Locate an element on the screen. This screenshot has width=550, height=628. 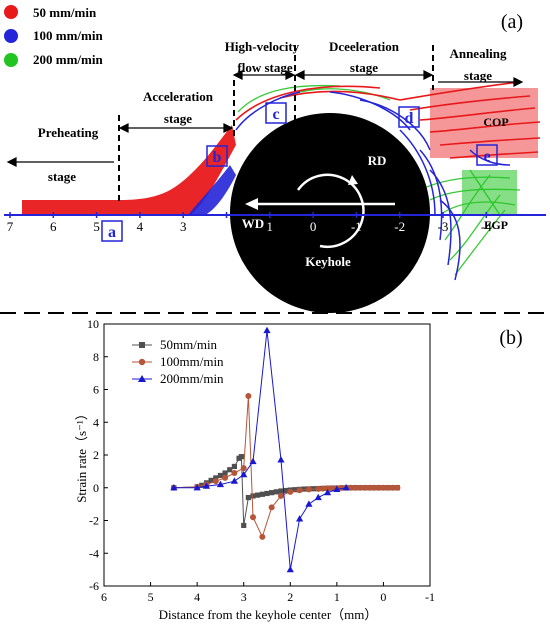
stage-preheating-line2: stage is located at coordinates (62, 176).